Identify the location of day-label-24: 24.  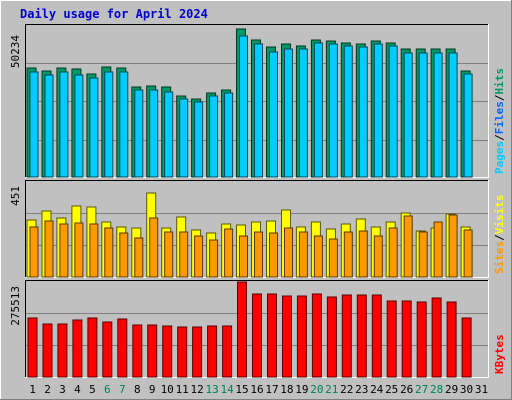
(377, 389).